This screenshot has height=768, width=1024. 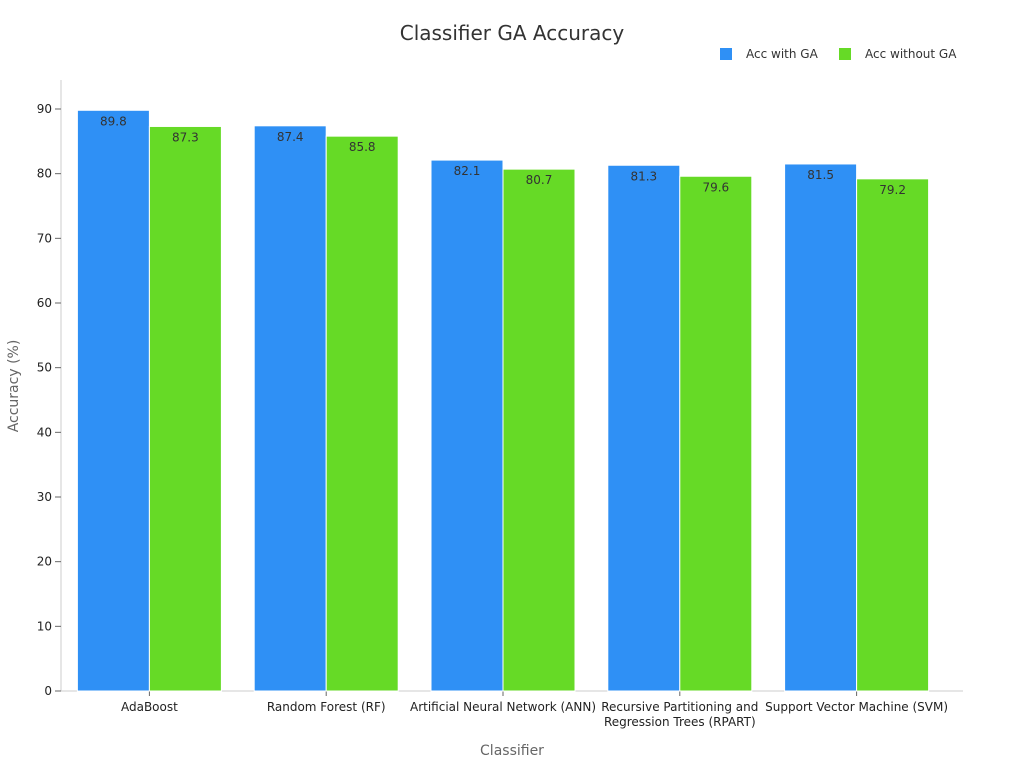 I want to click on data-label: 85.8, so click(x=362, y=147).